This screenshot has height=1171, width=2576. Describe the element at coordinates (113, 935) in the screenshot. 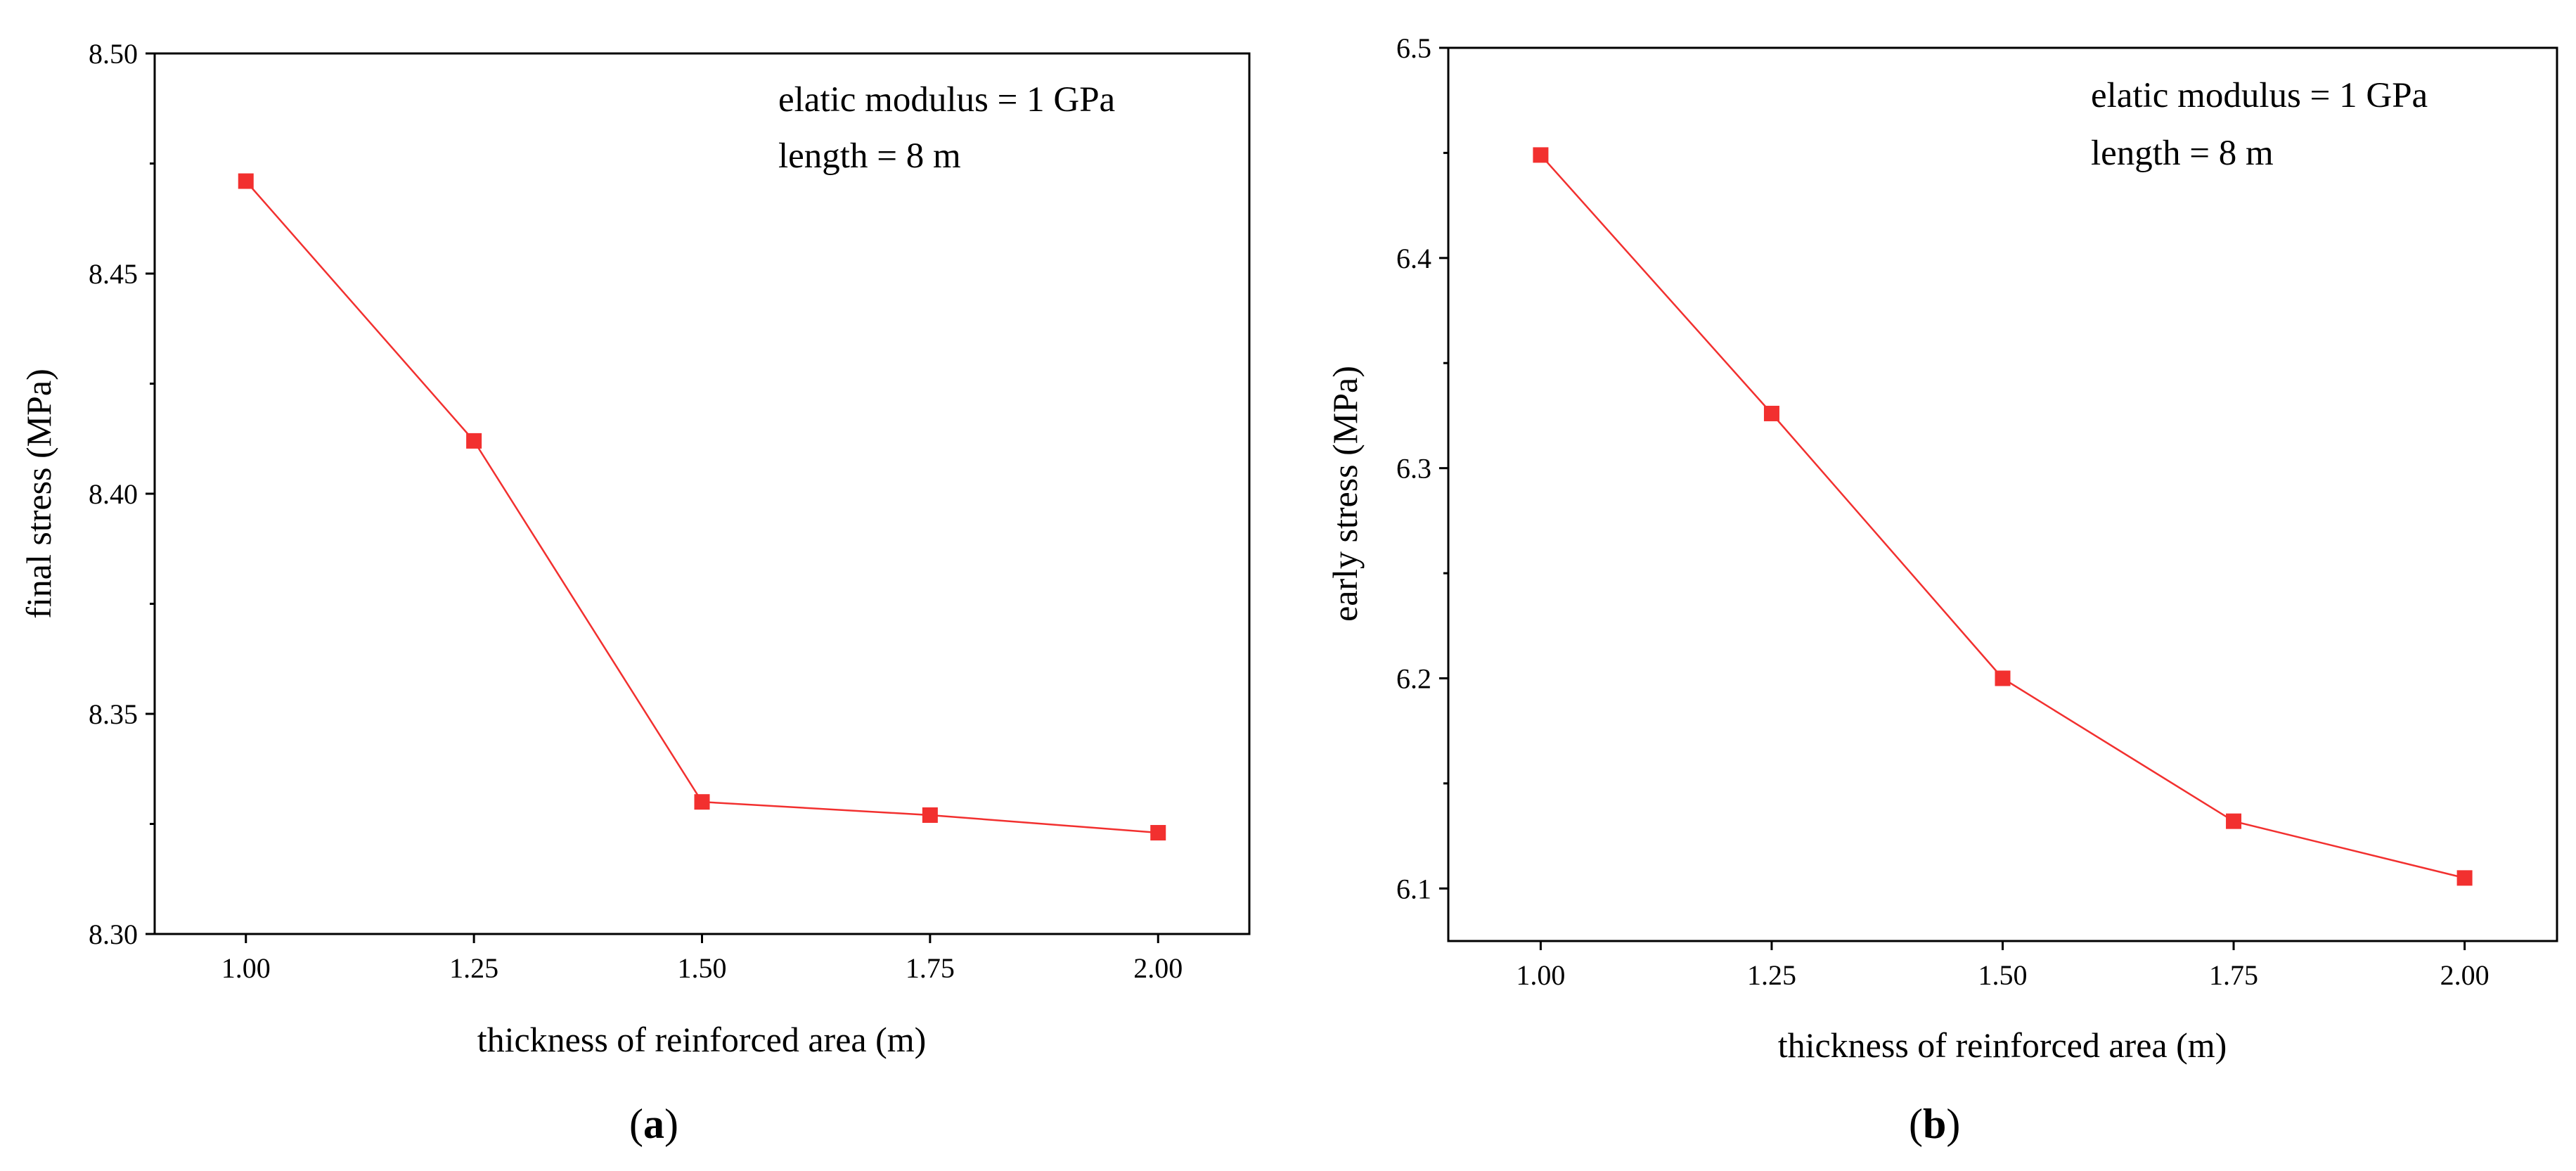

I see `y-tick-label: 8.30` at that location.